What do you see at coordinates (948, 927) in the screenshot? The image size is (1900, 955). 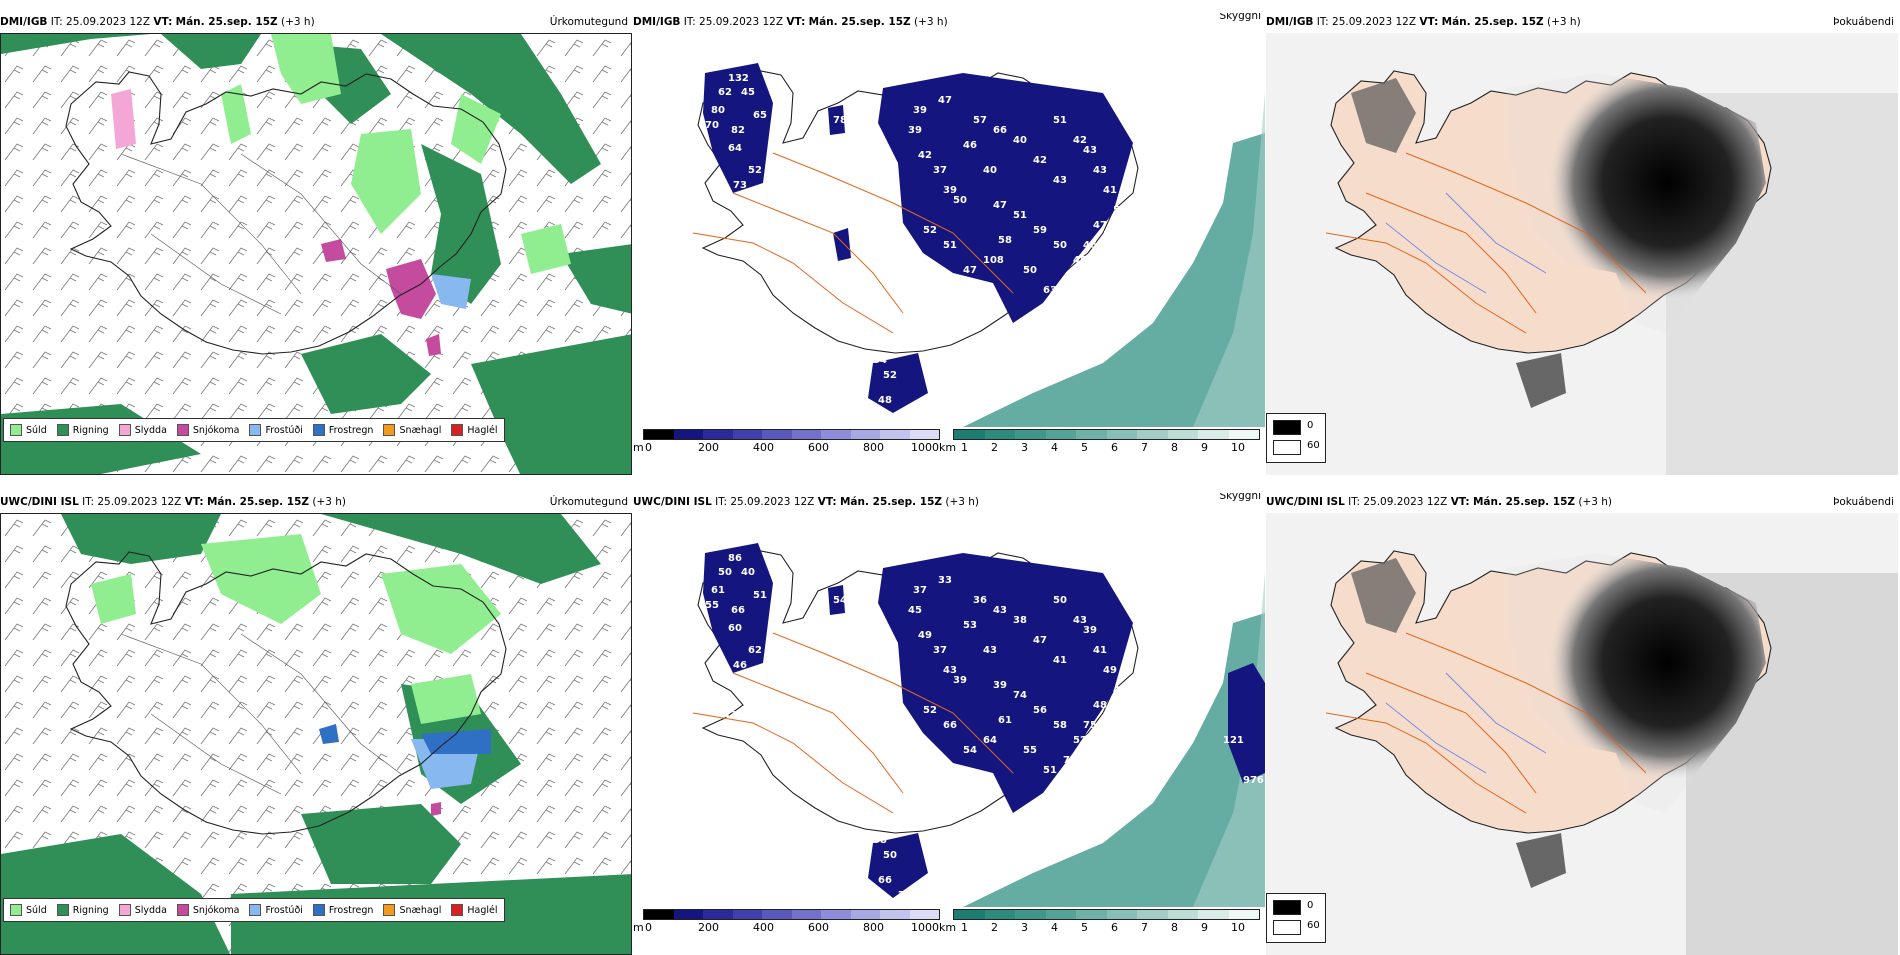 I see `km-unit: km` at bounding box center [948, 927].